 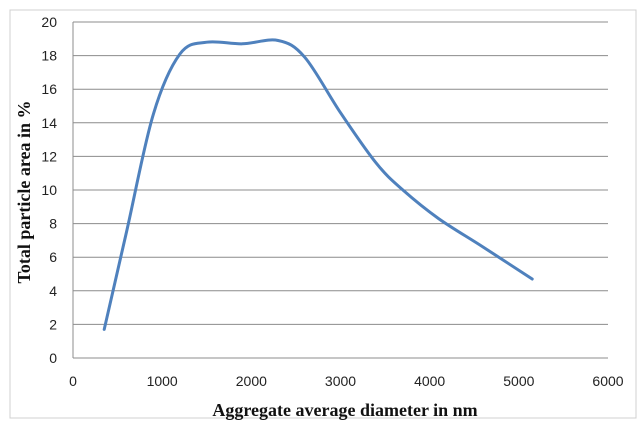 What do you see at coordinates (49, 123) in the screenshot?
I see `y-tick-label: 14` at bounding box center [49, 123].